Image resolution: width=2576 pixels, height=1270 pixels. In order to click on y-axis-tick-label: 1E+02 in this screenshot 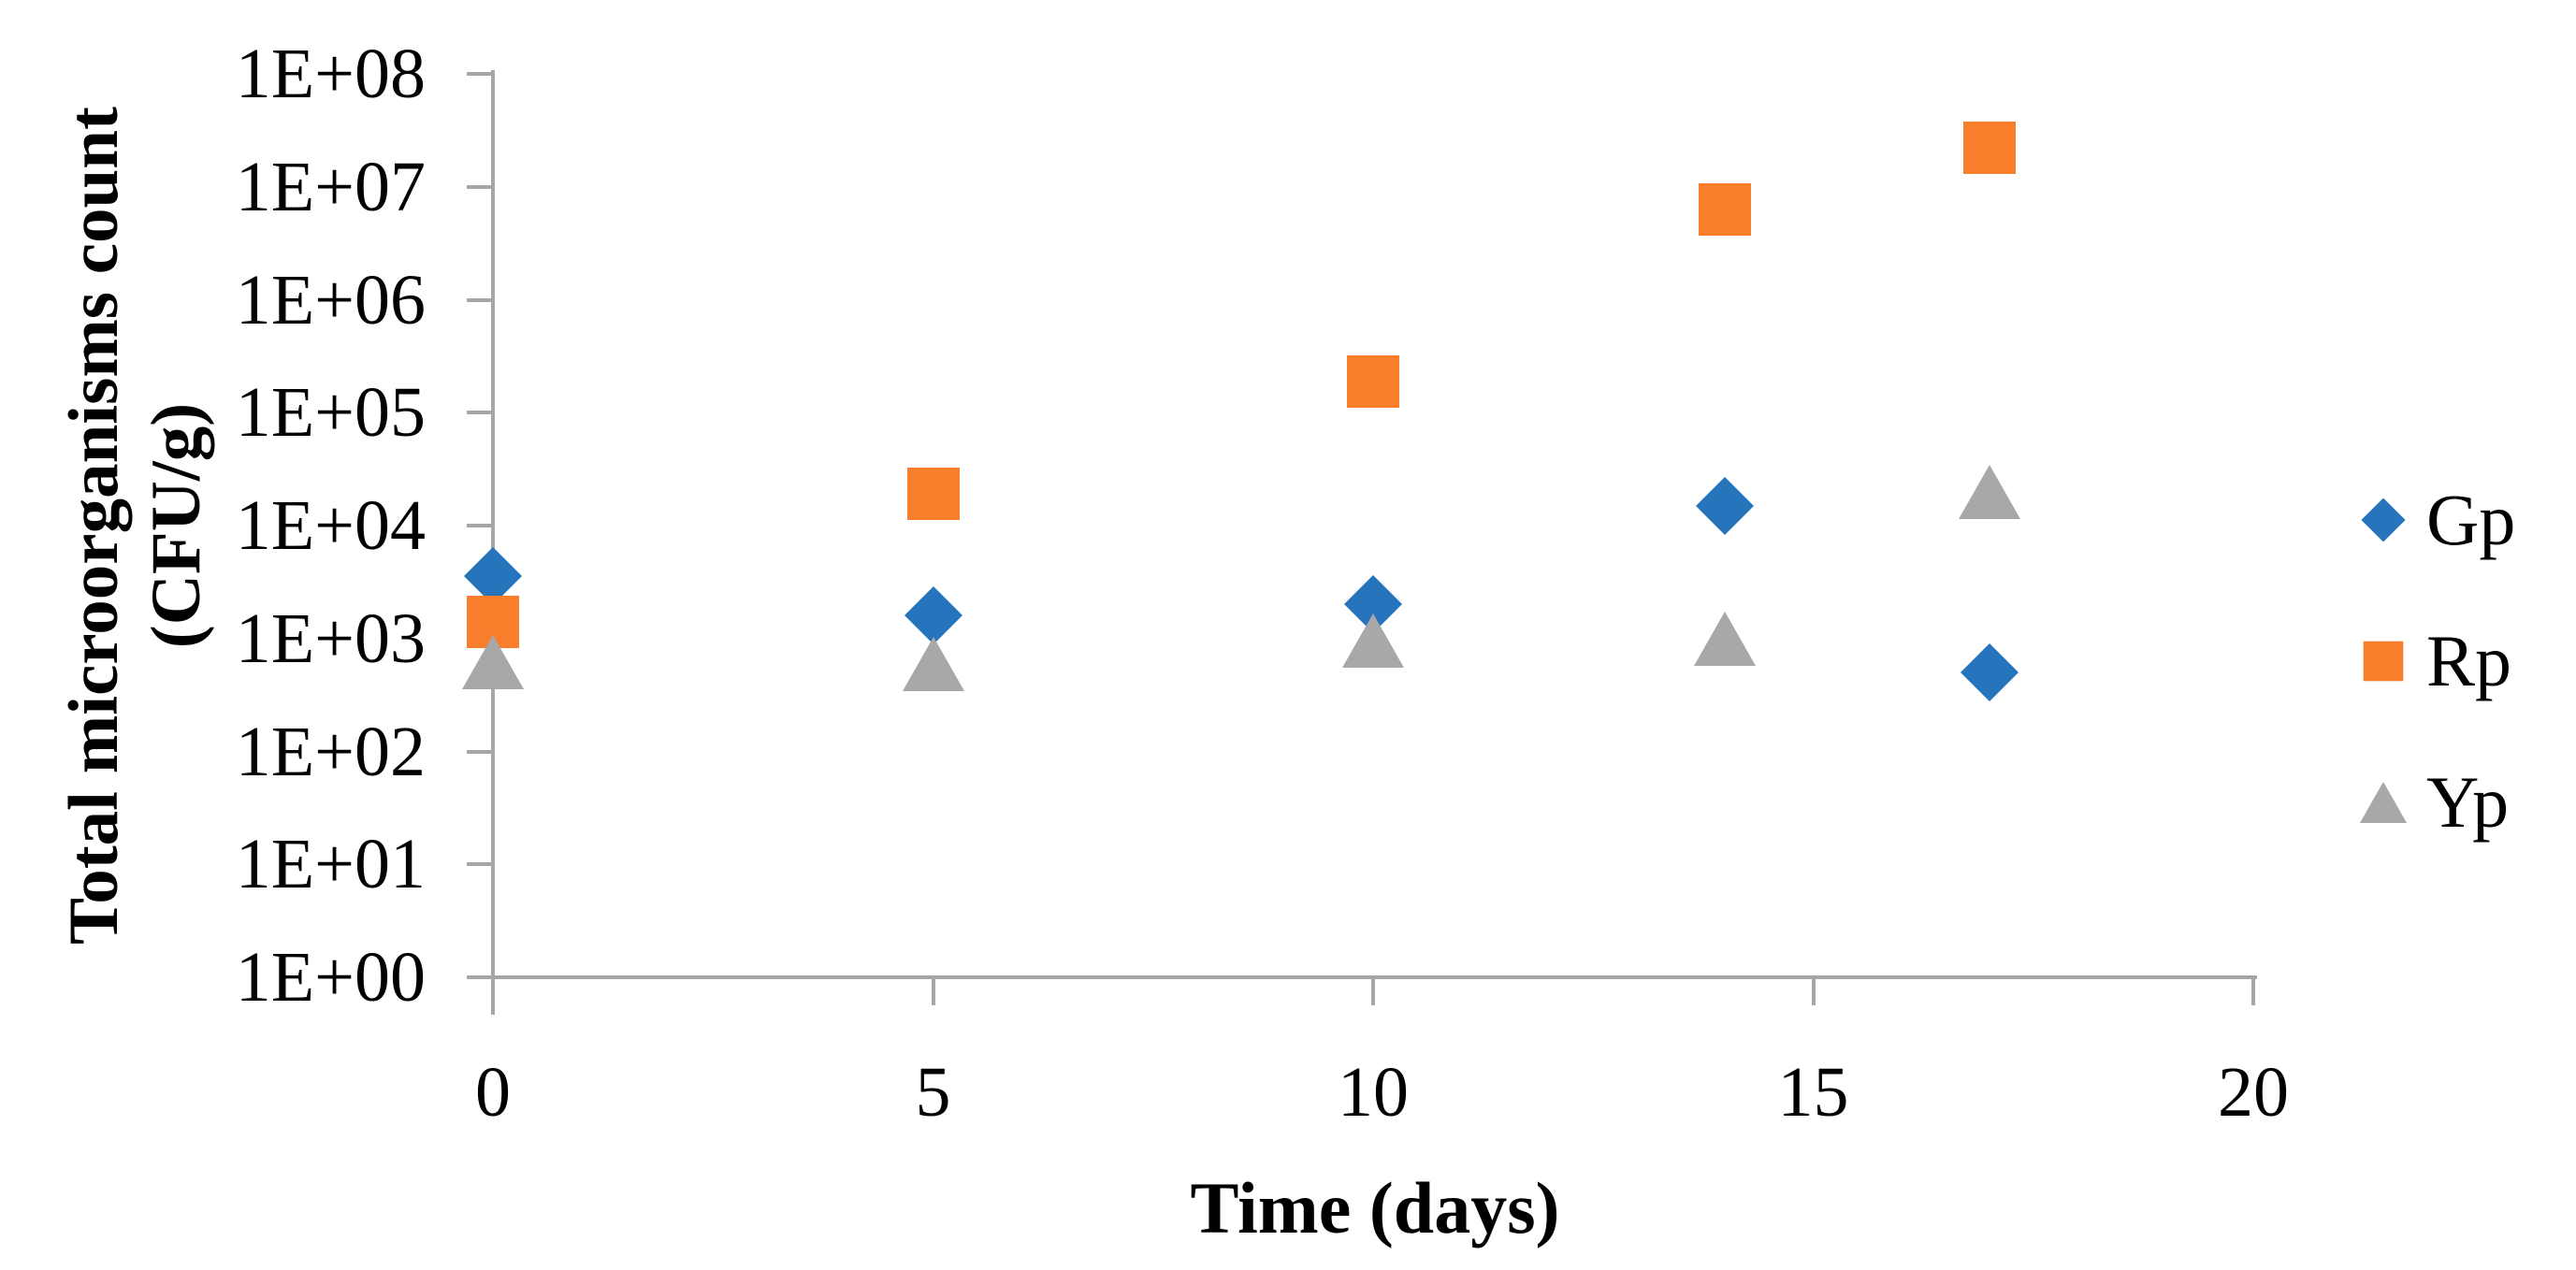, I will do `click(330, 751)`.